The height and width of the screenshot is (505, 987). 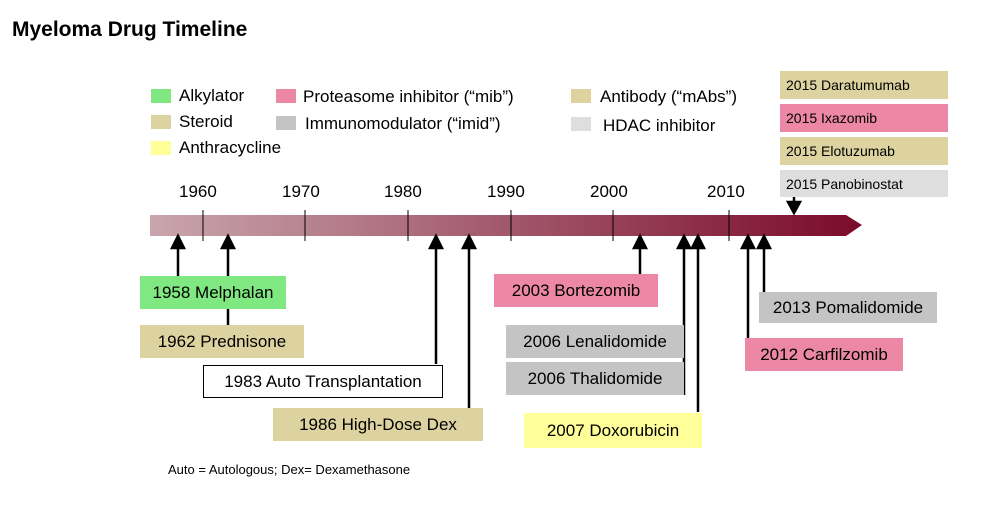 I want to click on legend-label-alkylator: Alkylator, so click(x=212, y=95).